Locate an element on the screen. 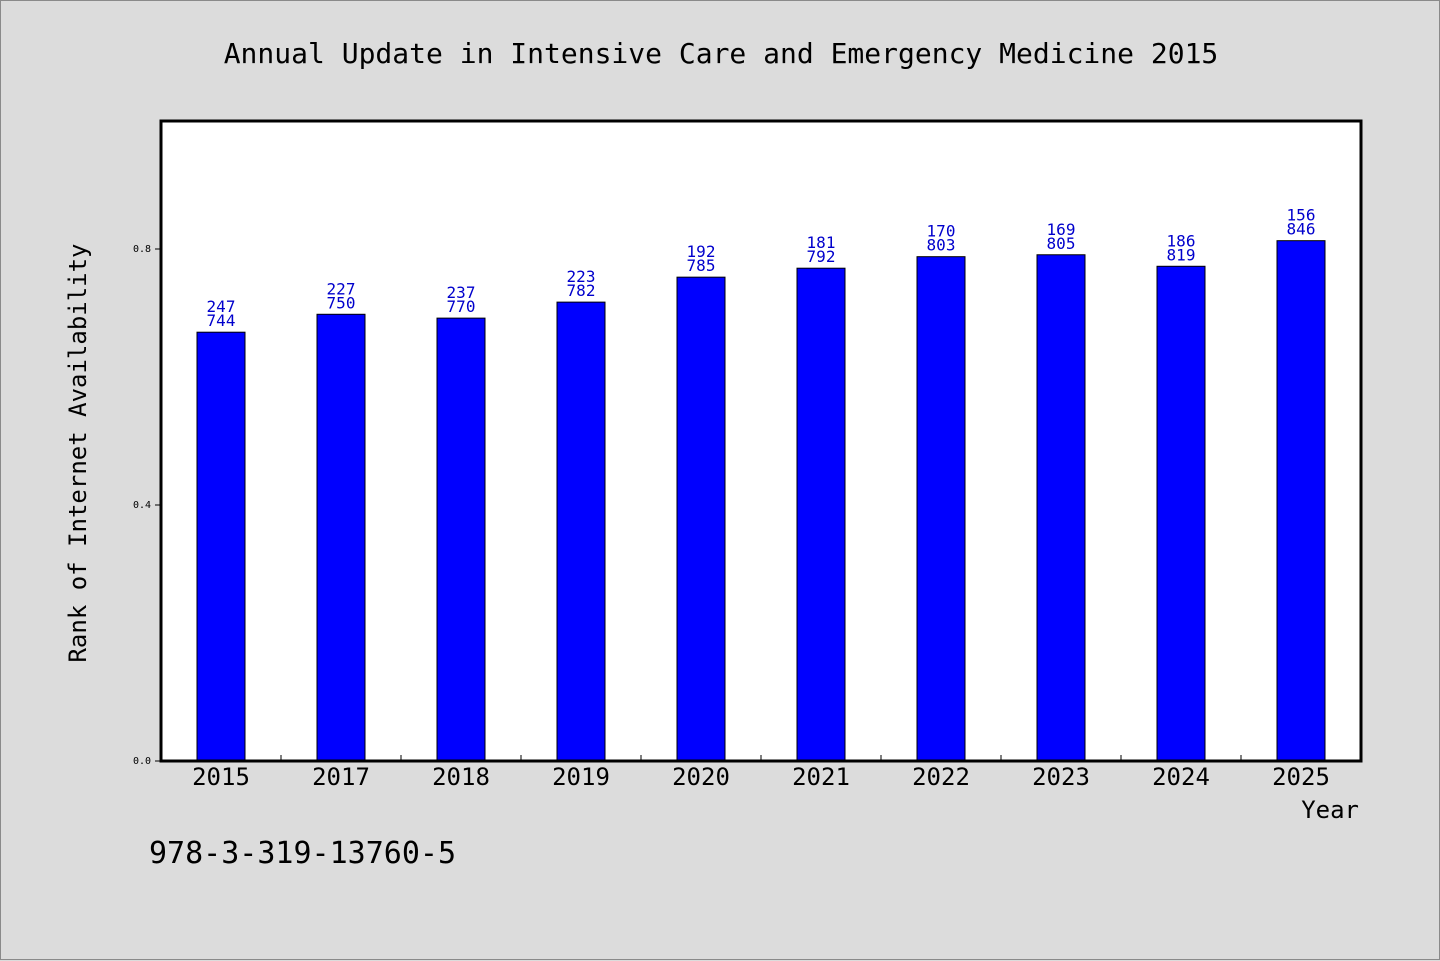  bar-label-top: 237 is located at coordinates (461, 292).